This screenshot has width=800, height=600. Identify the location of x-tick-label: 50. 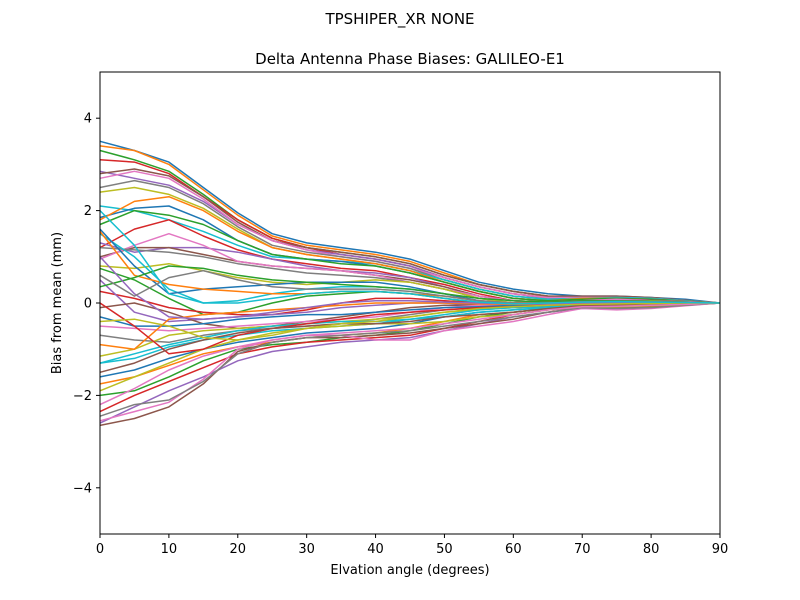
(444, 549).